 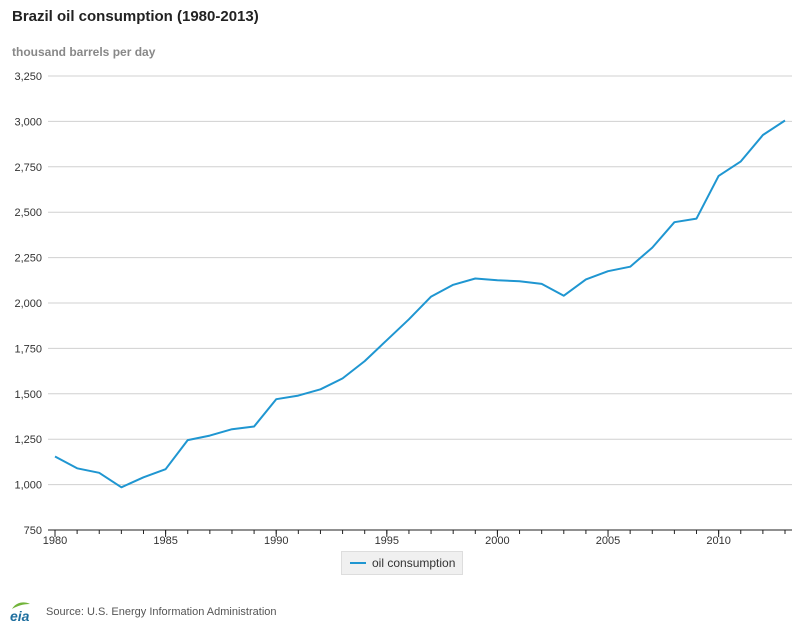 I want to click on x-tick-label: 2000, so click(x=497, y=541).